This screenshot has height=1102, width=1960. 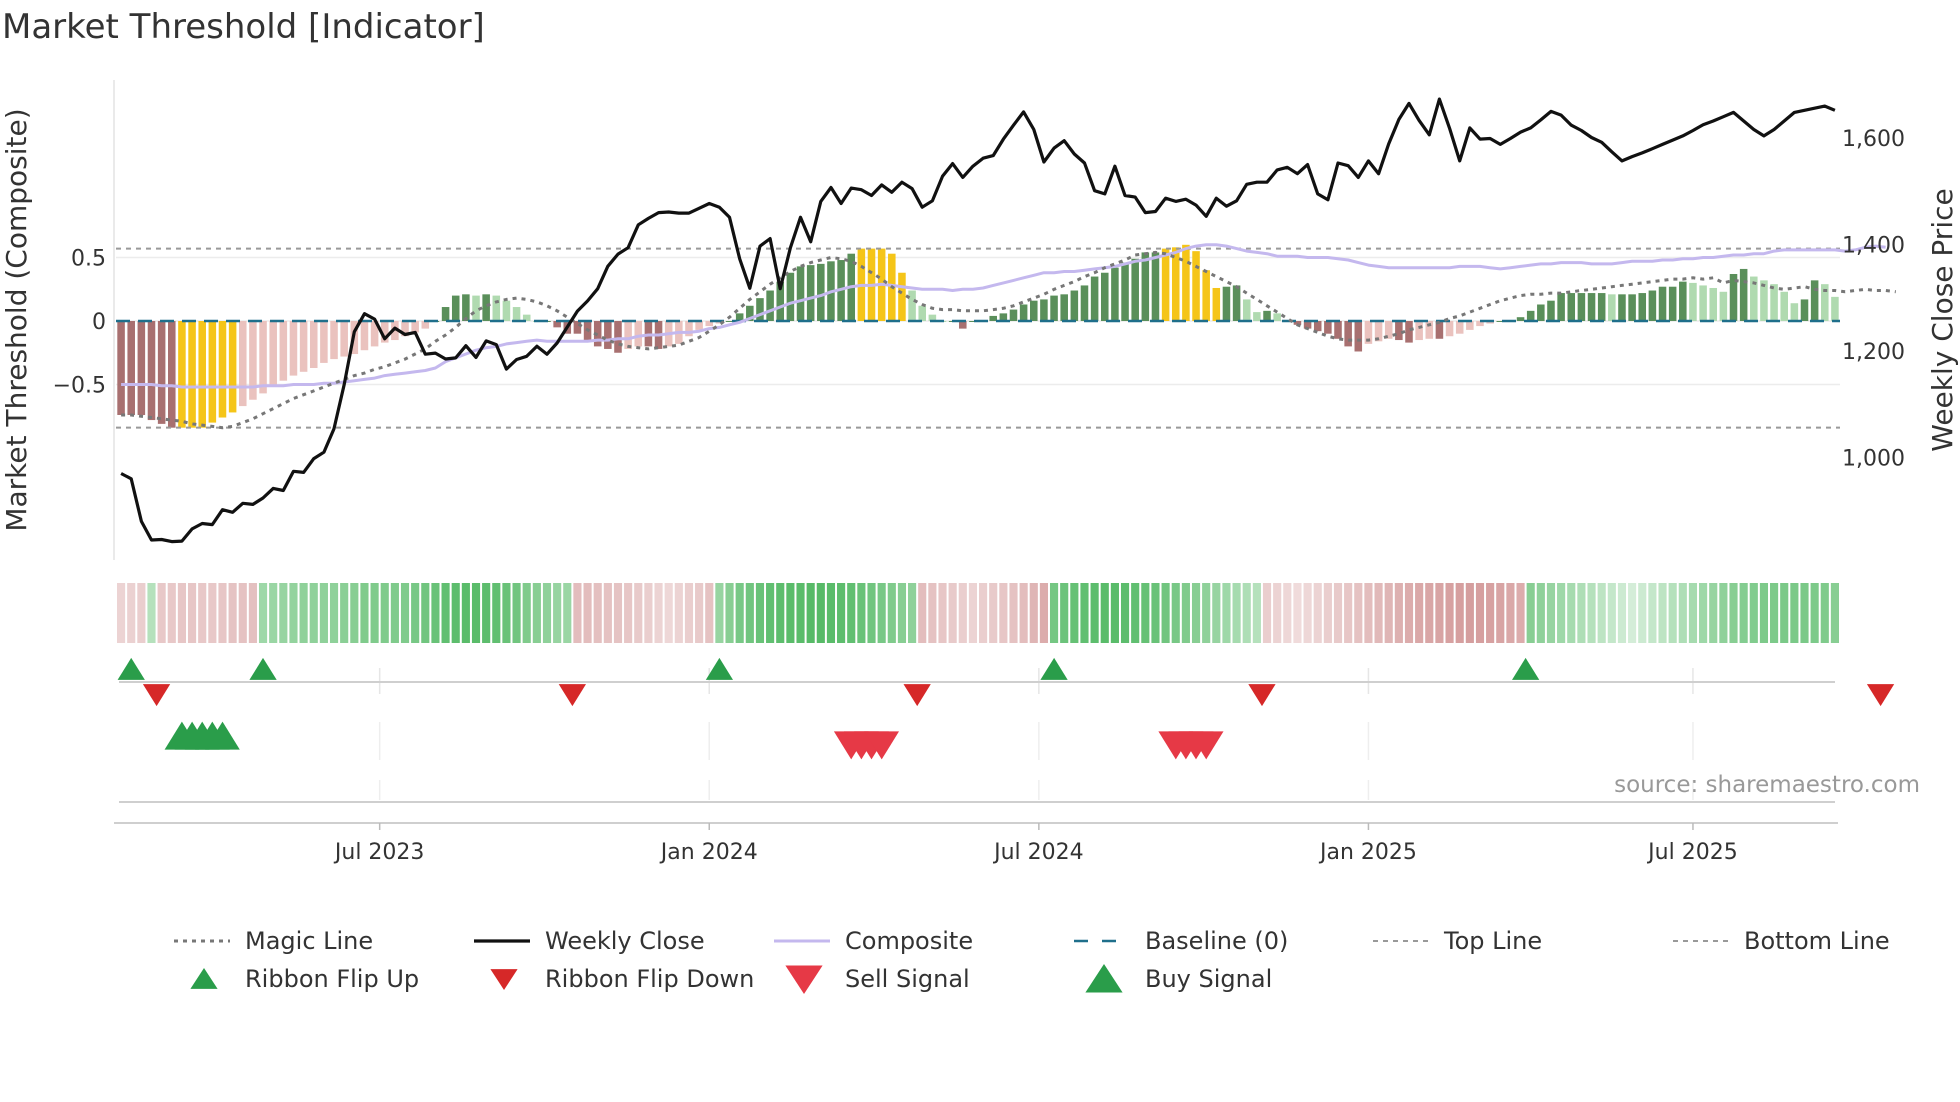 I want to click on legend-label: Bottom Line, so click(x=1817, y=941).